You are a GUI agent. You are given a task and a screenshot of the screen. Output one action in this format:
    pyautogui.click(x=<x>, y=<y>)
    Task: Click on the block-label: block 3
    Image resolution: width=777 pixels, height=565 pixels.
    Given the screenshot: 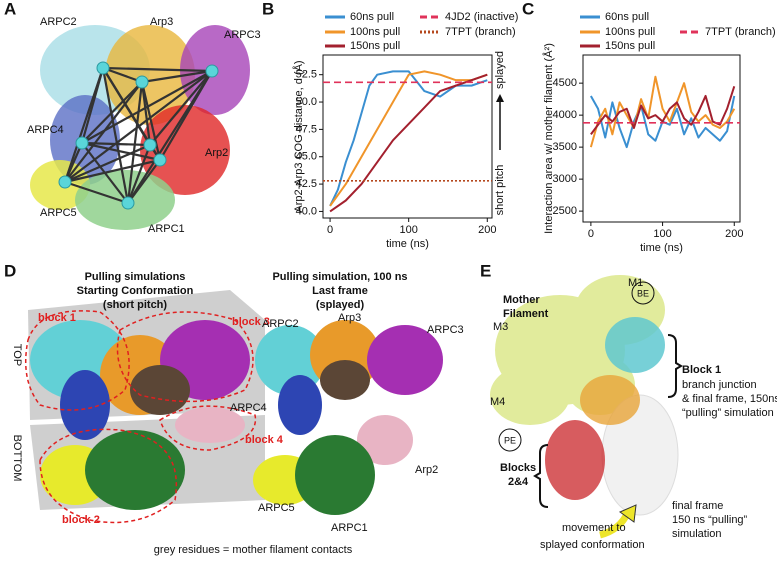 What is the action you would take?
    pyautogui.click(x=251, y=322)
    